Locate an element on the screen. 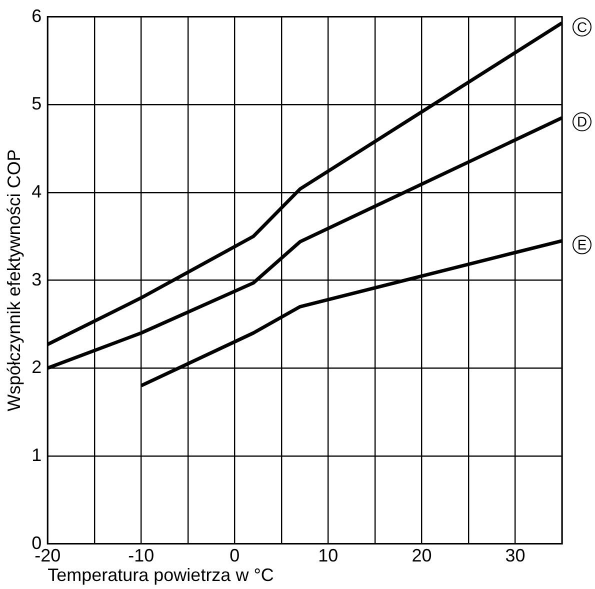 This screenshot has height=589, width=595. x-tick-label: 10 is located at coordinates (328, 556).